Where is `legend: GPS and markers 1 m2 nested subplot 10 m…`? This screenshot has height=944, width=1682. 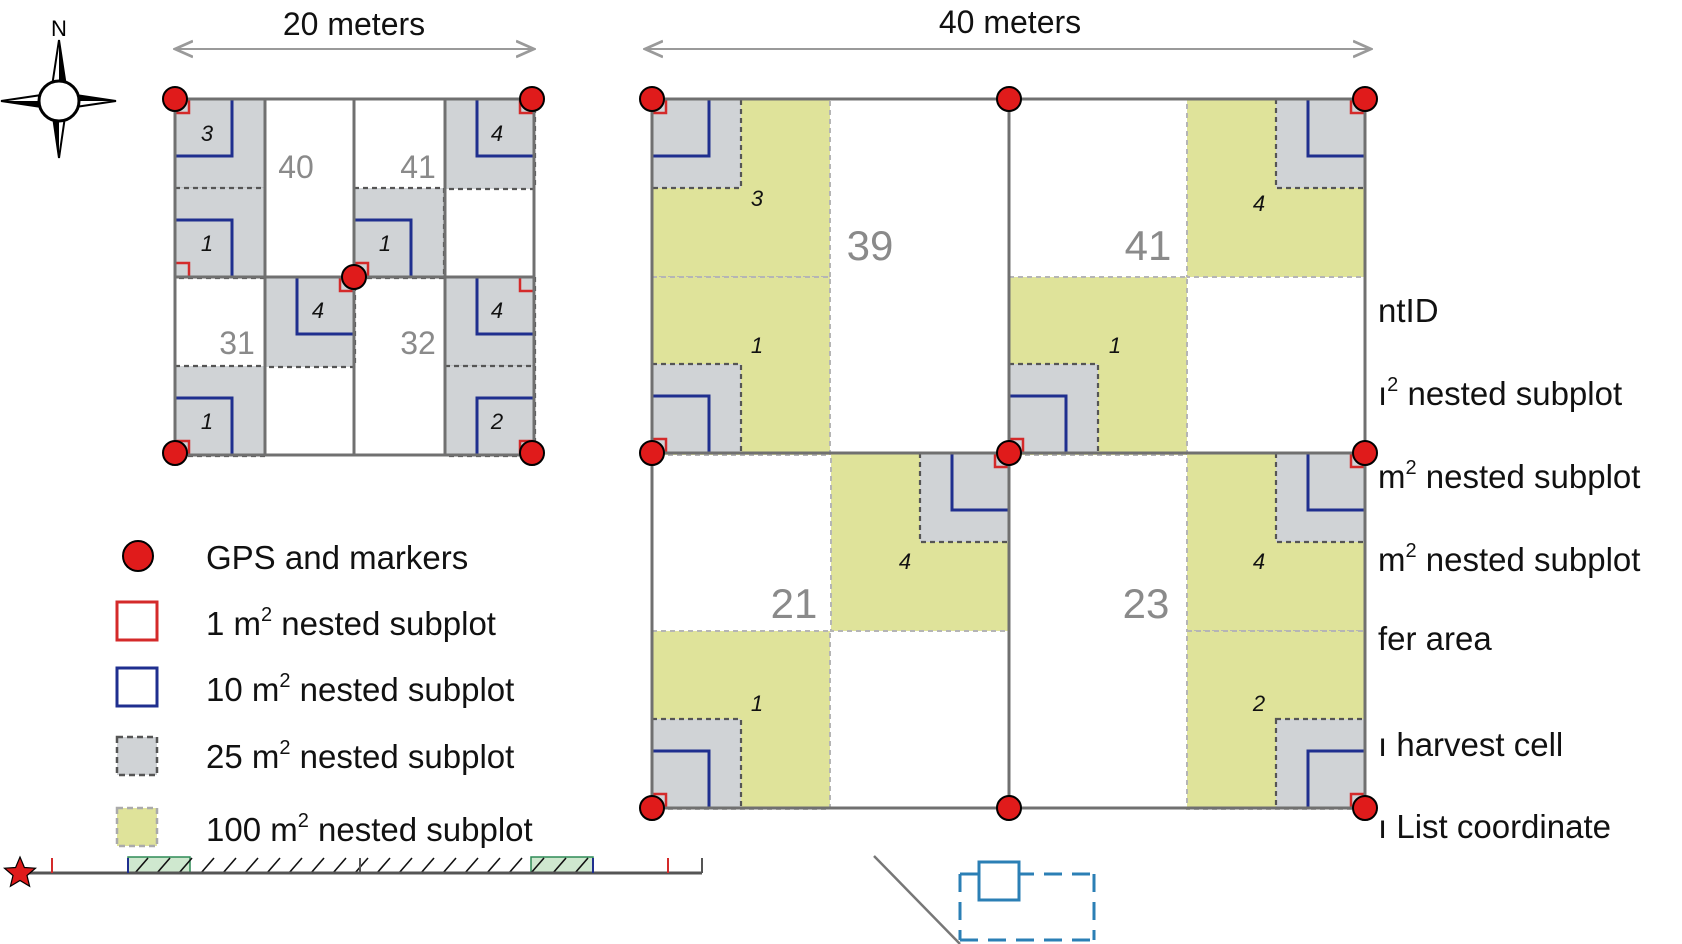
legend: GPS and markers 1 m2 nested subplot 10 m… is located at coordinates (324, 693).